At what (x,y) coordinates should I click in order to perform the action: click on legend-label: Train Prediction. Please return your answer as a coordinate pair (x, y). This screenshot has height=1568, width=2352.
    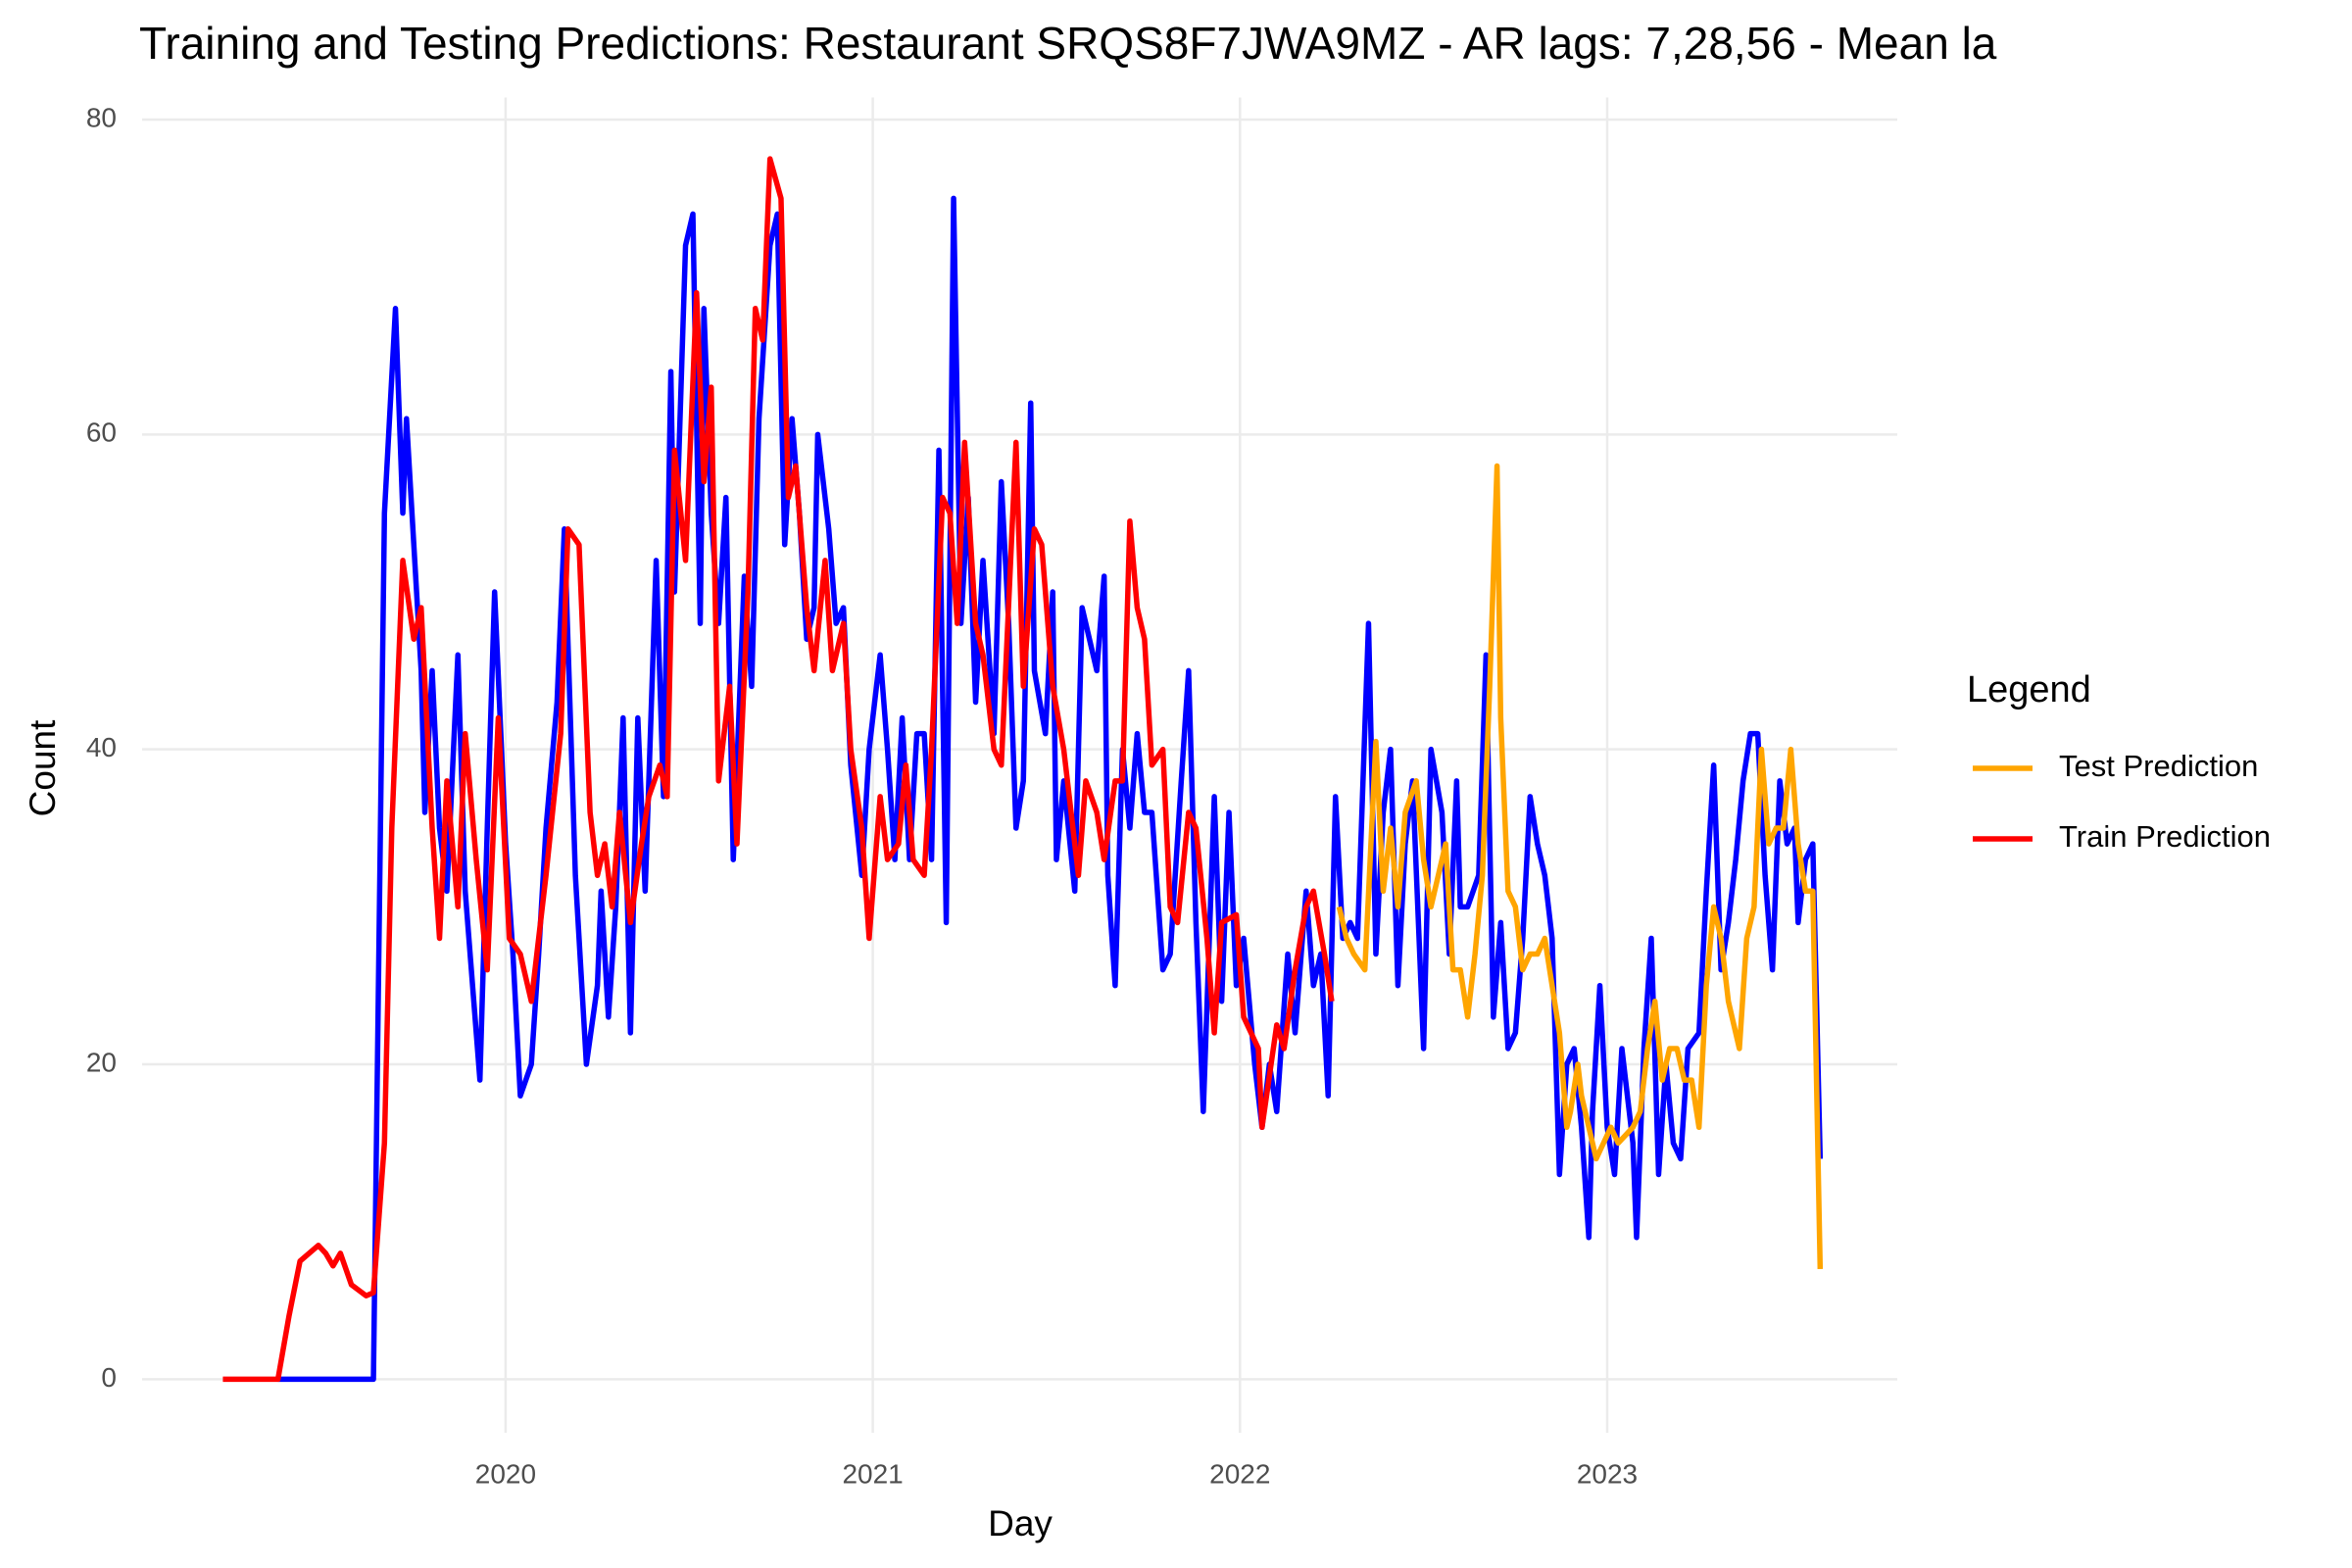
    Looking at the image, I should click on (2165, 836).